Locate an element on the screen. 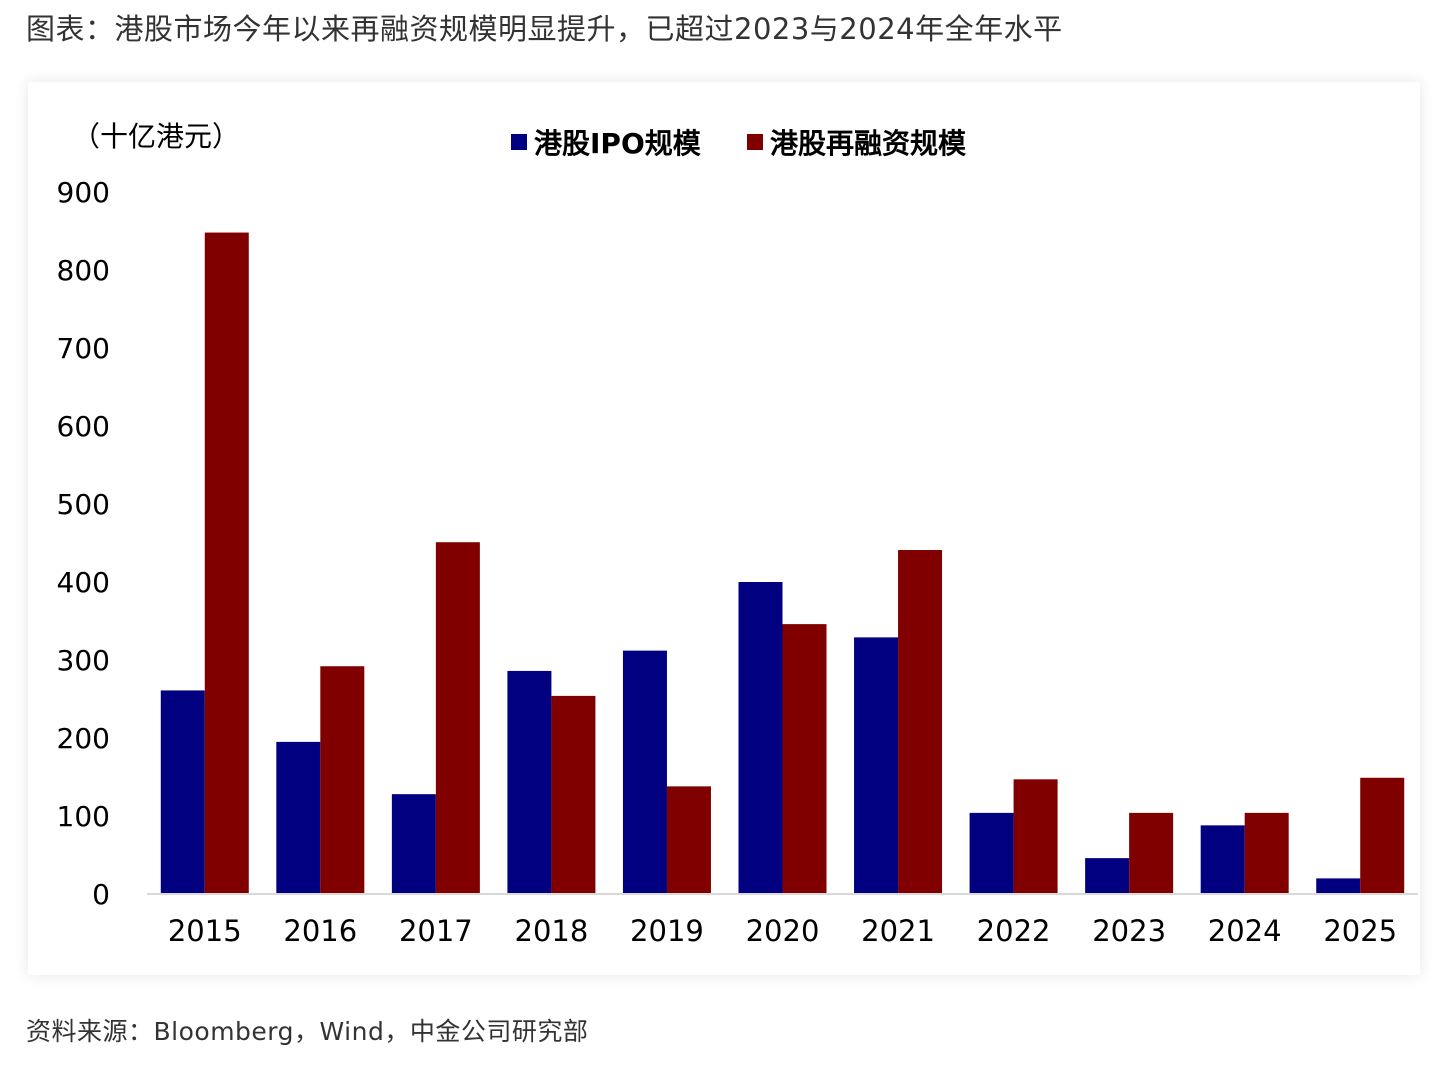 The width and height of the screenshot is (1447, 1069). y-tick-label: 800 is located at coordinates (83, 270).